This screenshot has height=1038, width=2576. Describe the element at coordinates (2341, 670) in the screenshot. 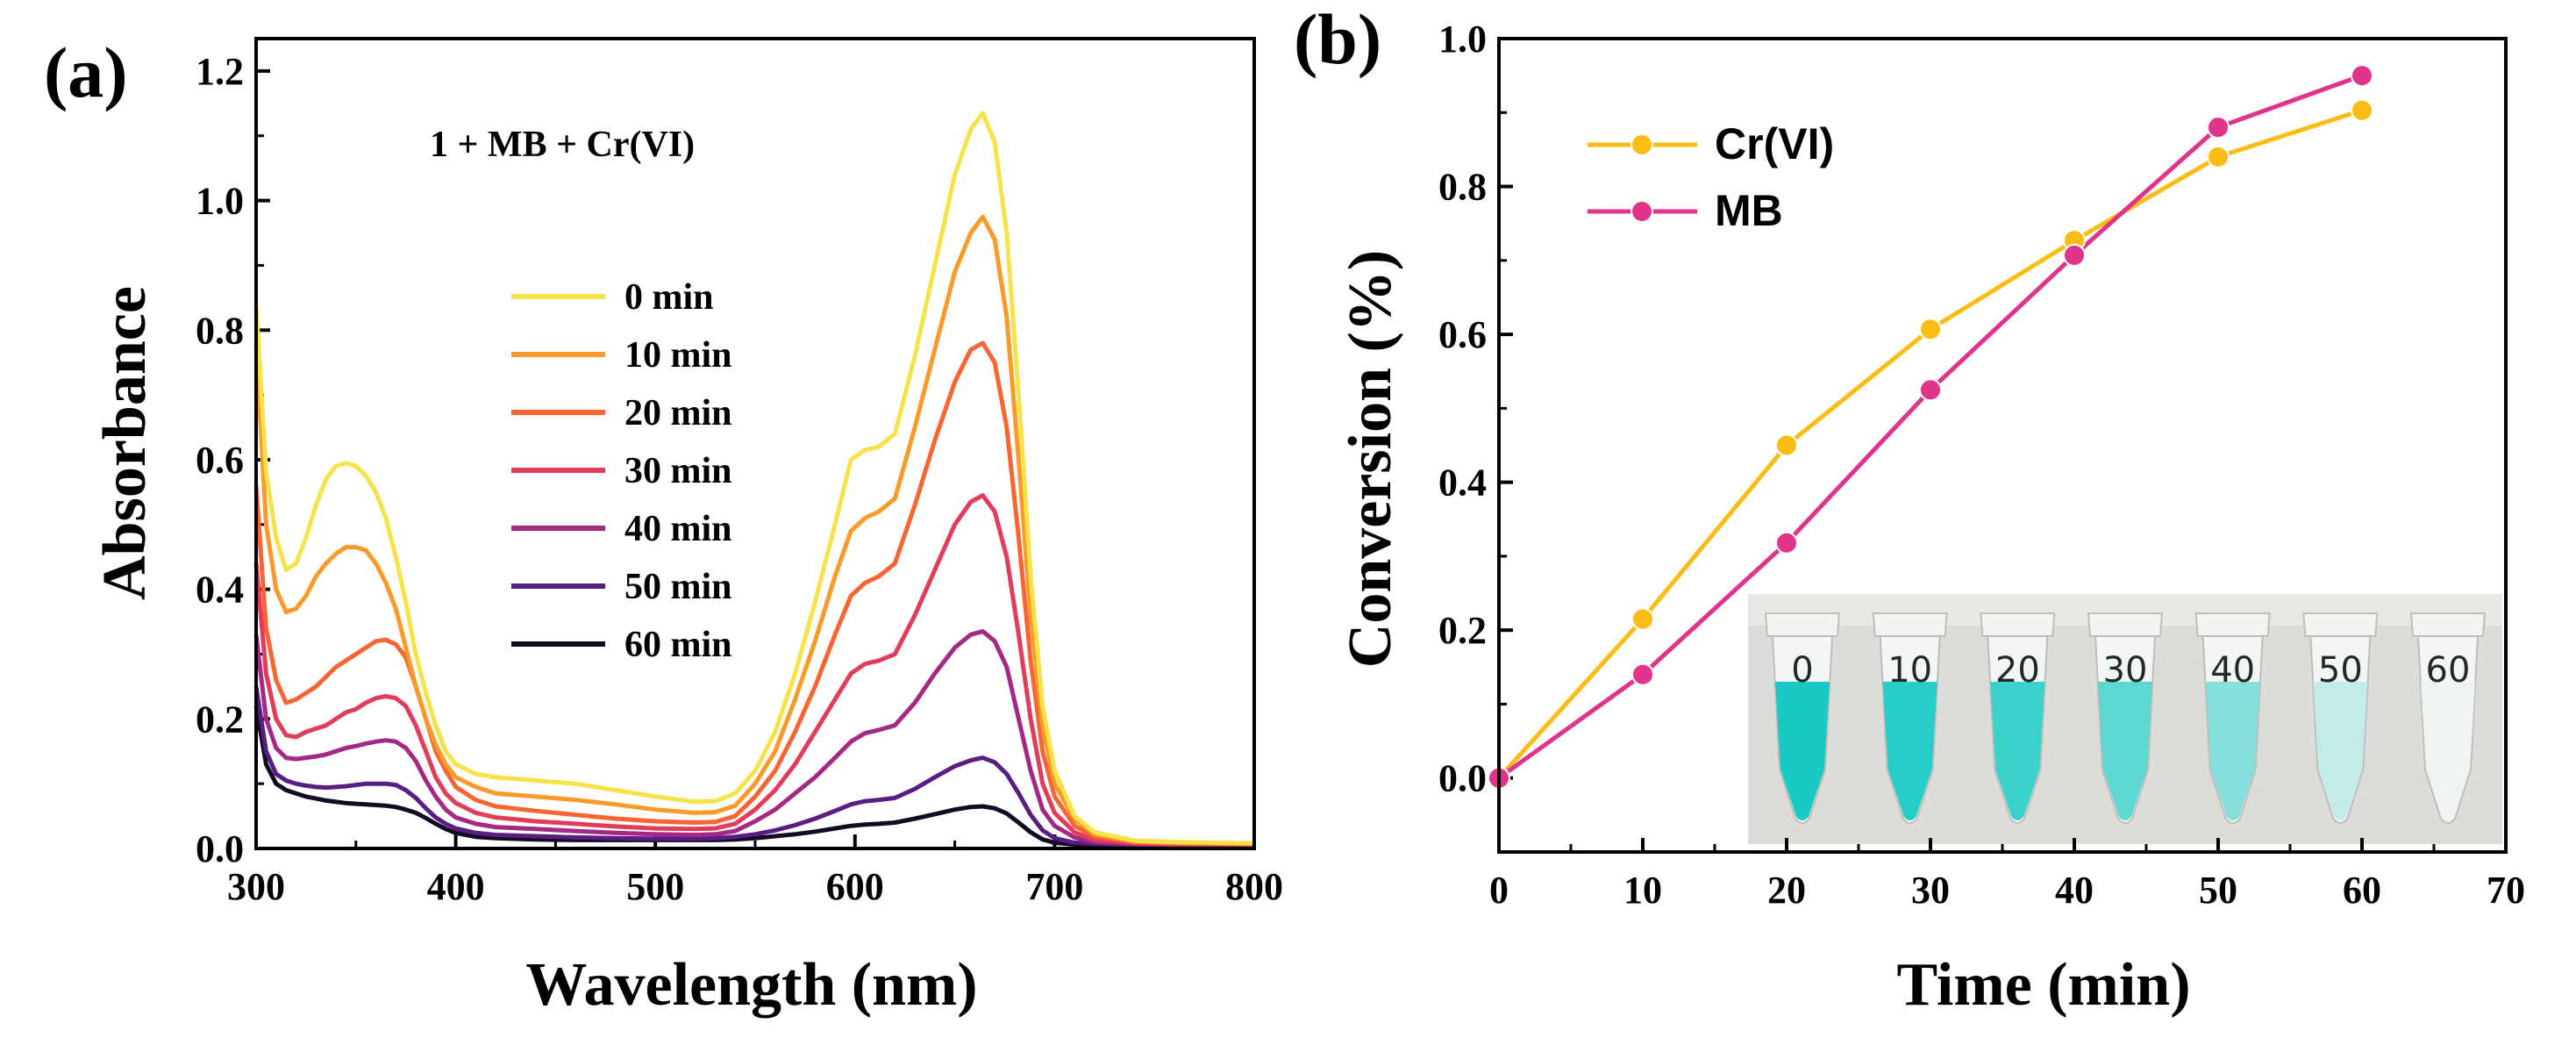

I see `tube-label: 50` at that location.